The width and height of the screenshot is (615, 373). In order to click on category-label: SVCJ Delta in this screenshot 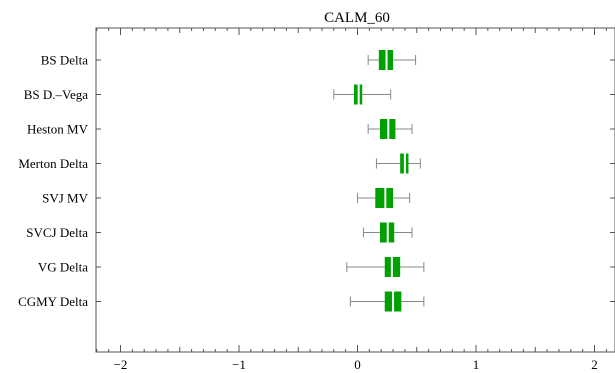, I will do `click(57, 232)`.